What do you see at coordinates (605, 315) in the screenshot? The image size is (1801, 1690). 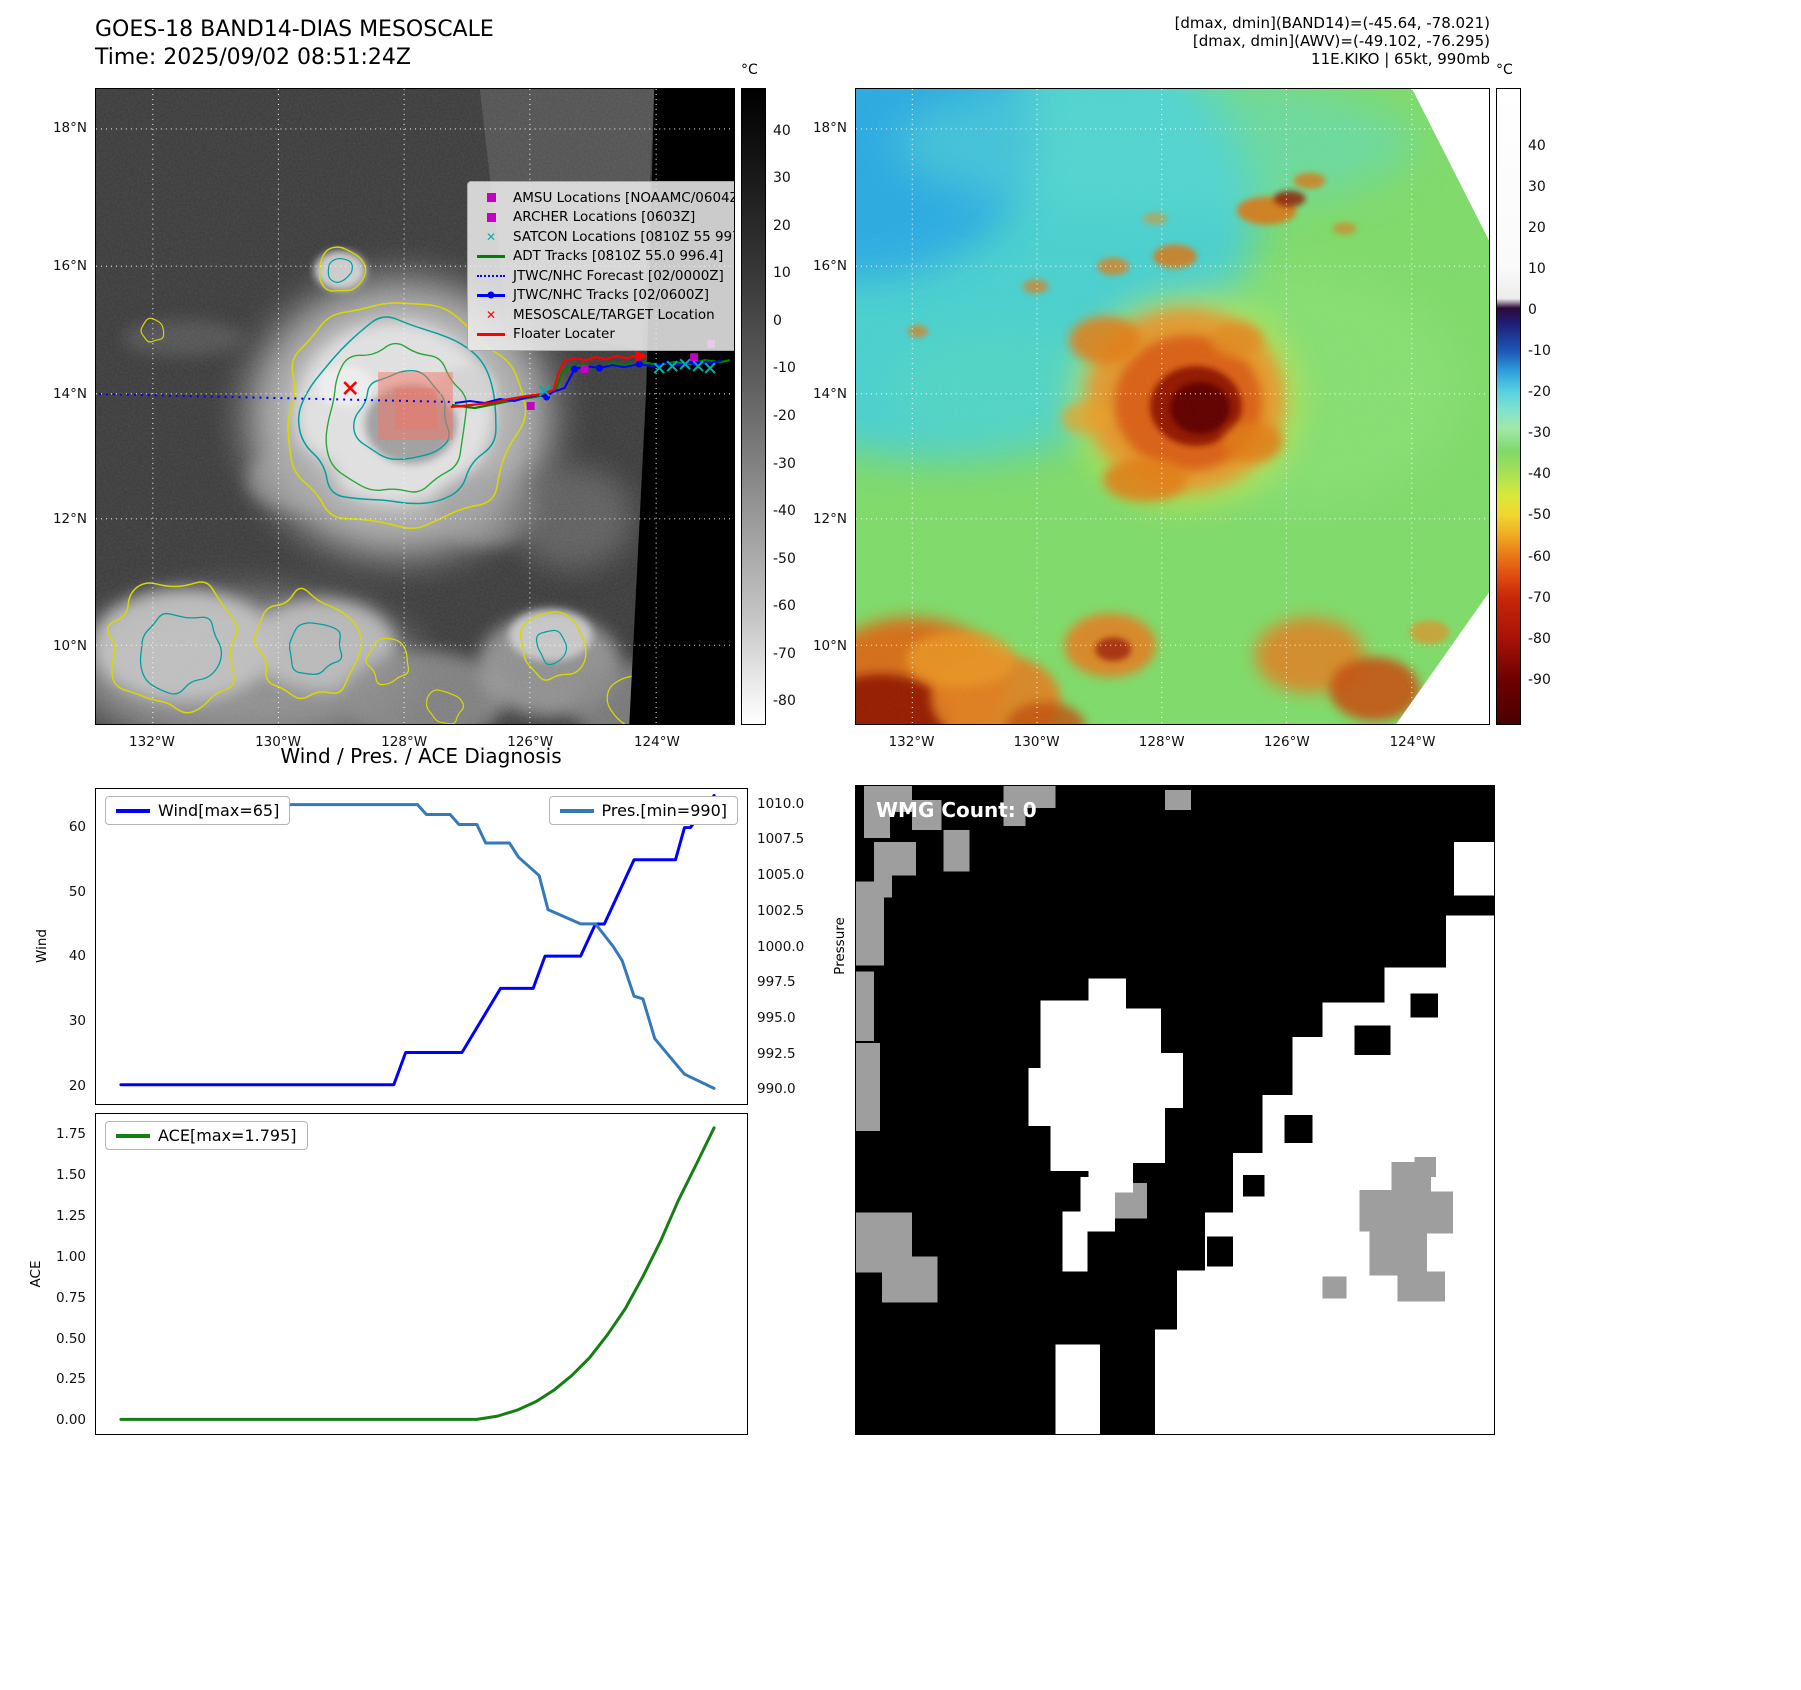 I see `map-legend-item: ✕ MESOSCALE/TARGET Location` at bounding box center [605, 315].